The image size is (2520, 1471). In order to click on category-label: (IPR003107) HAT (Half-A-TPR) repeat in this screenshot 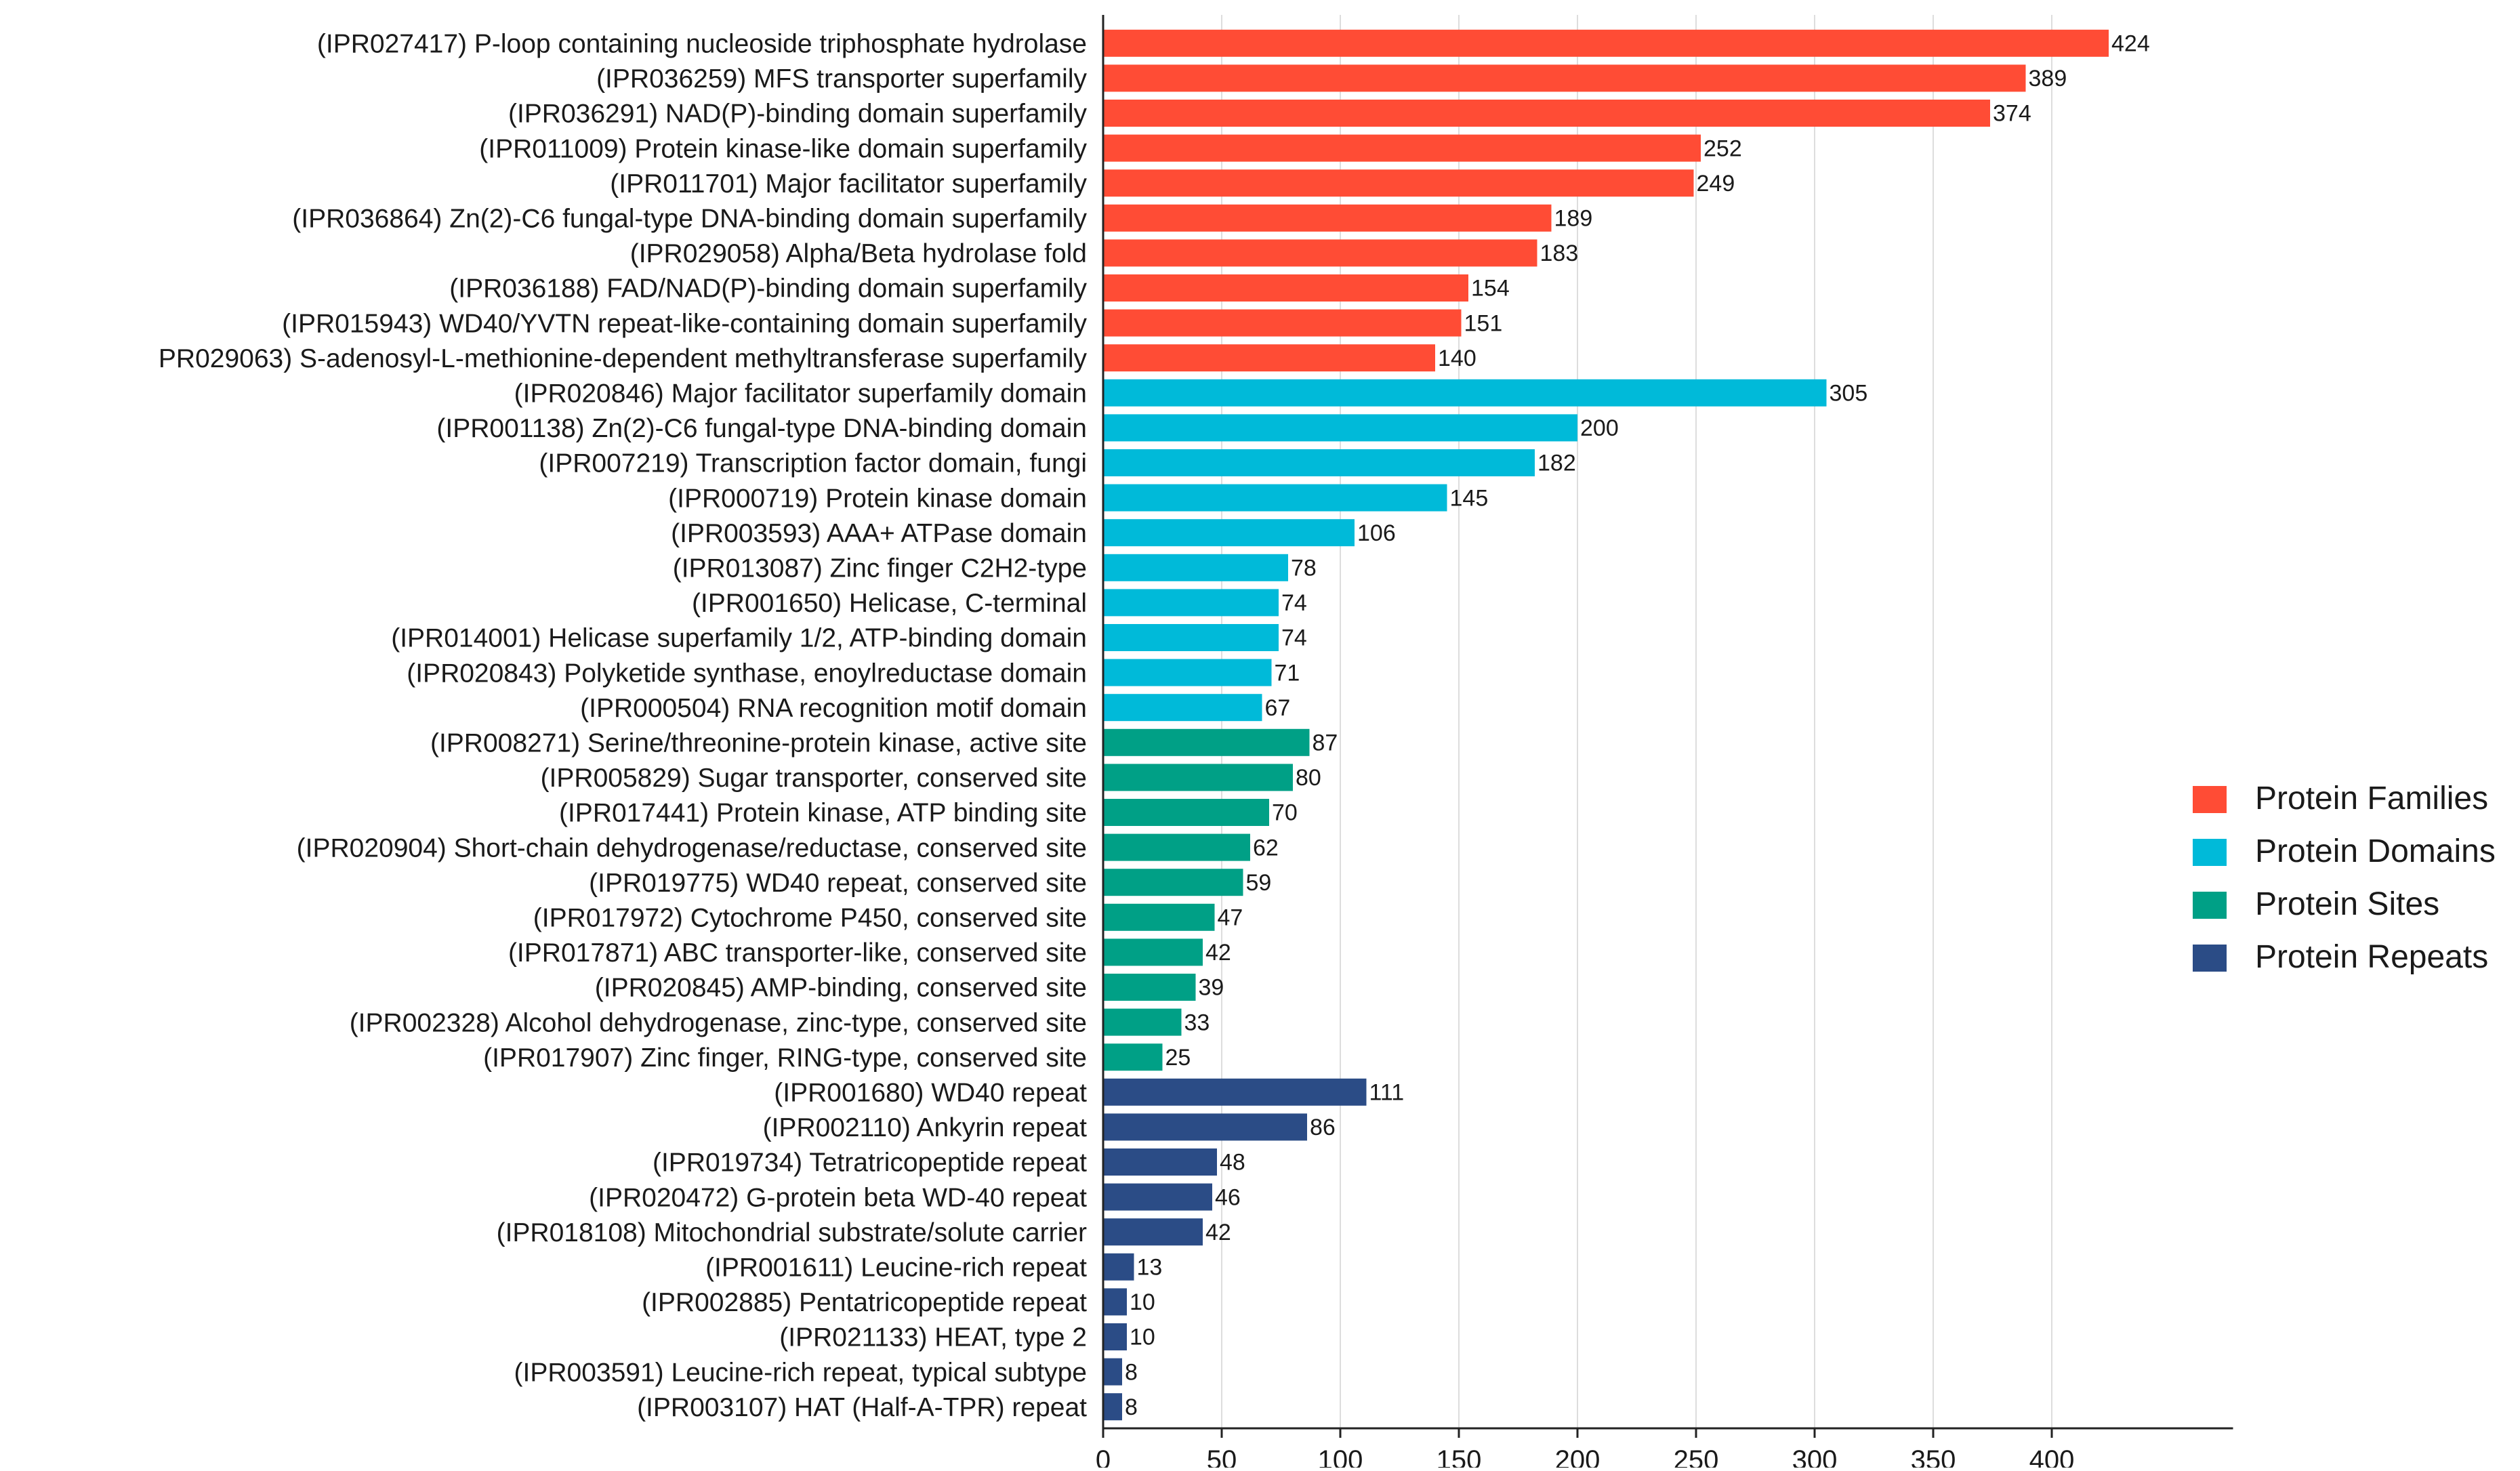, I will do `click(862, 1407)`.